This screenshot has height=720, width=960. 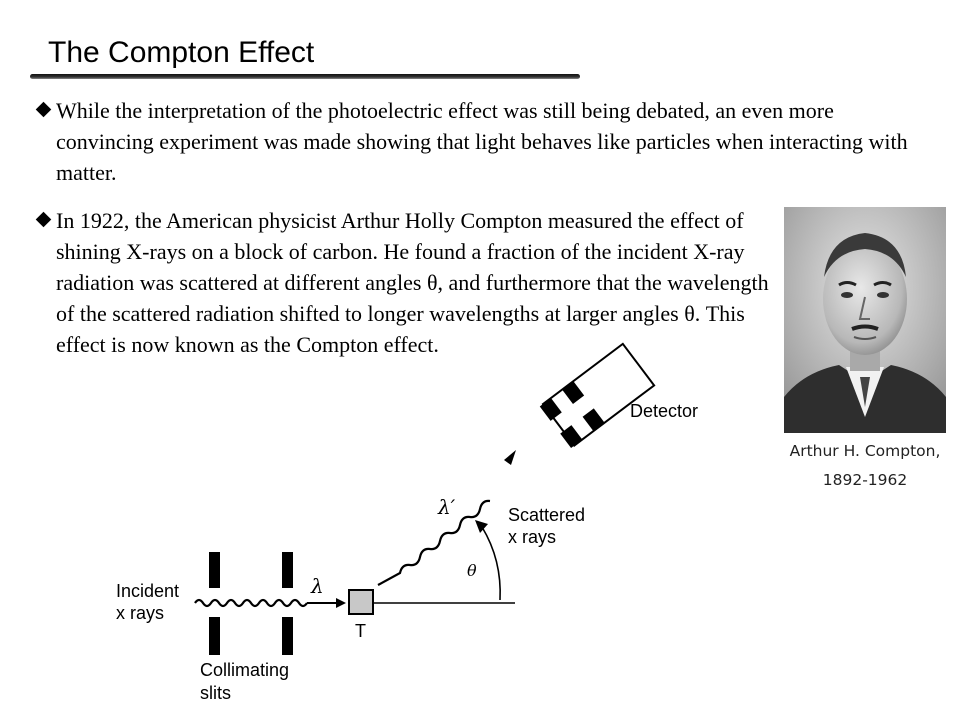 What do you see at coordinates (481, 526) in the screenshot?
I see `angle-arc-arrowhead-icon` at bounding box center [481, 526].